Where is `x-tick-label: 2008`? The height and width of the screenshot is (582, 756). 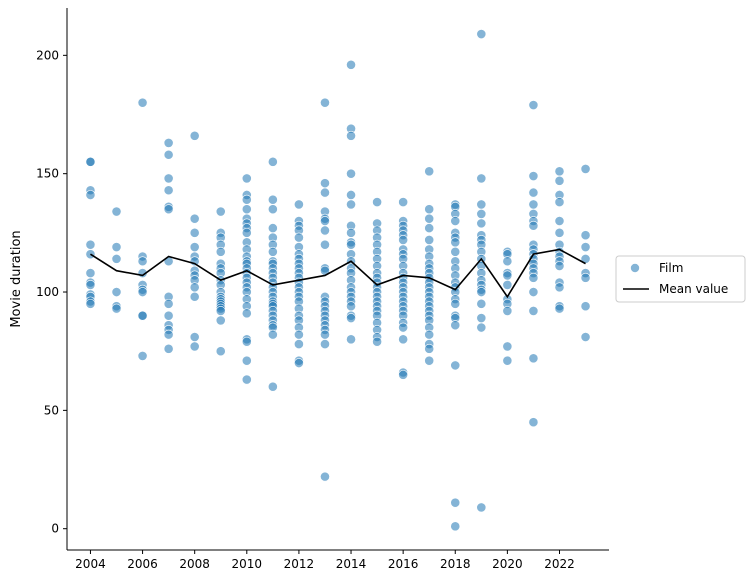
x-tick-label: 2008 is located at coordinates (194, 564).